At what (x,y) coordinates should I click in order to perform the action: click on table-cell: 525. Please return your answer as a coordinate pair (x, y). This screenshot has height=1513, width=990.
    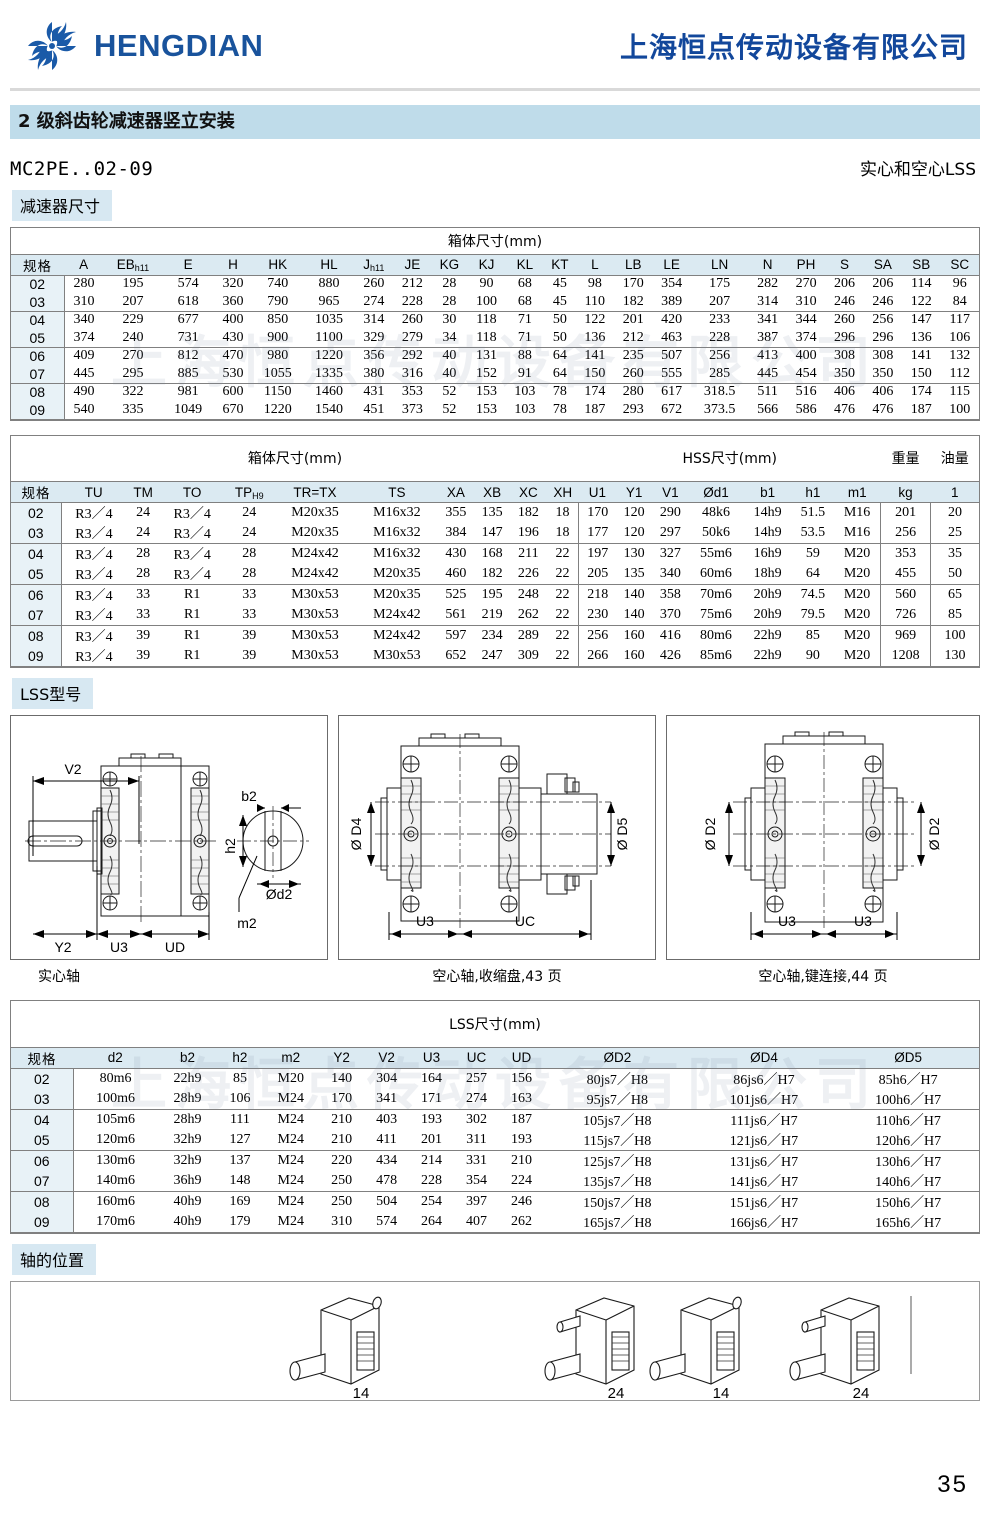
    Looking at the image, I should click on (456, 594).